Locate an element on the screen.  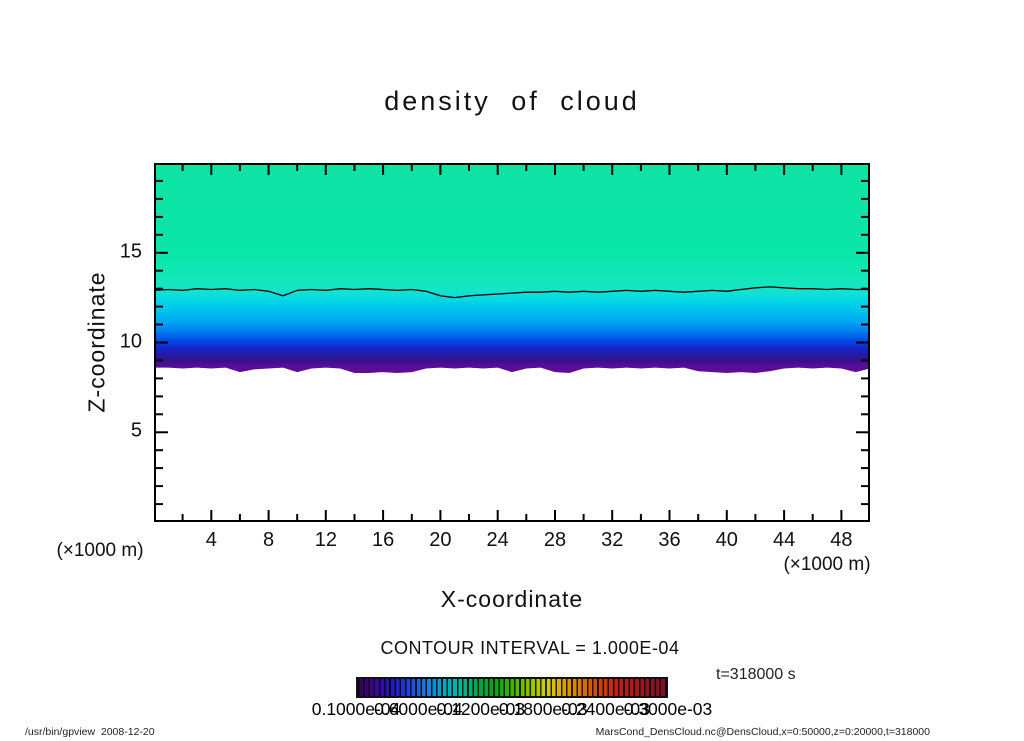
y-tick-label: 15 is located at coordinates (130, 251).